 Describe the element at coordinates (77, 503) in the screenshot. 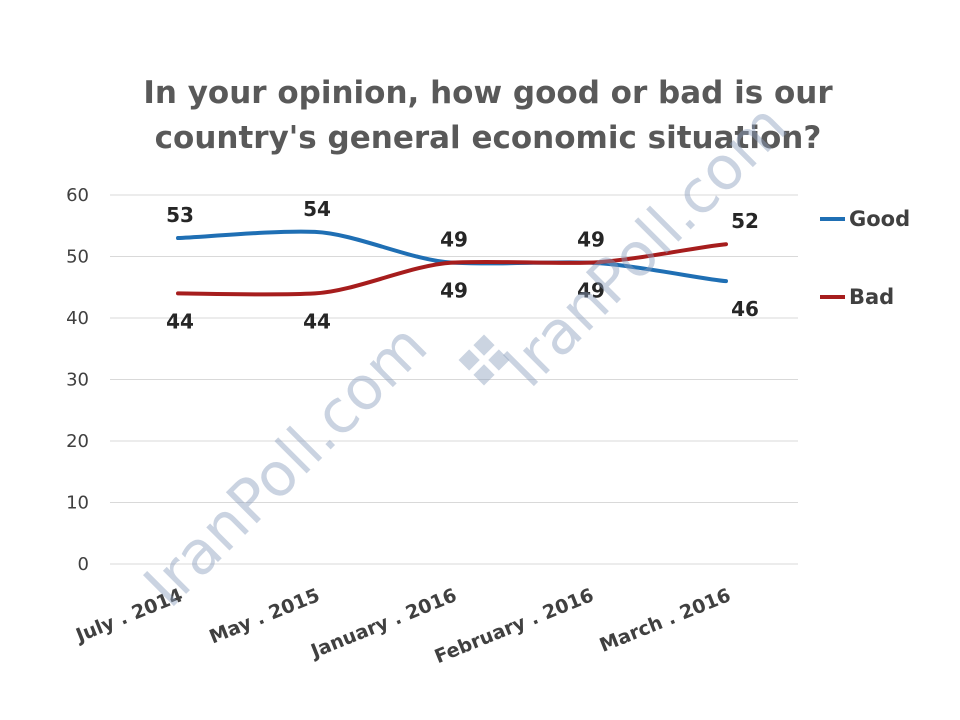

I see `y-tick-label: 10` at that location.